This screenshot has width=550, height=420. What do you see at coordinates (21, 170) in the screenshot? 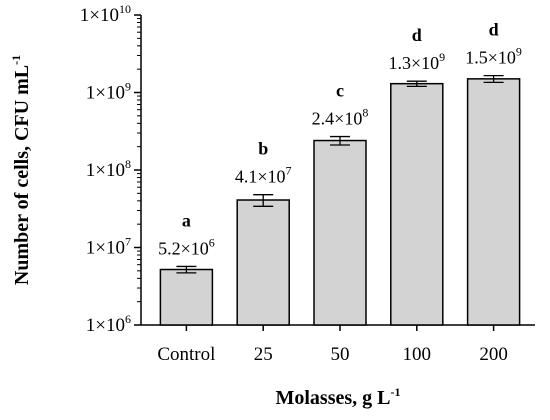
I see `y-axis-title: Number of cells, CFU mL-1` at bounding box center [21, 170].